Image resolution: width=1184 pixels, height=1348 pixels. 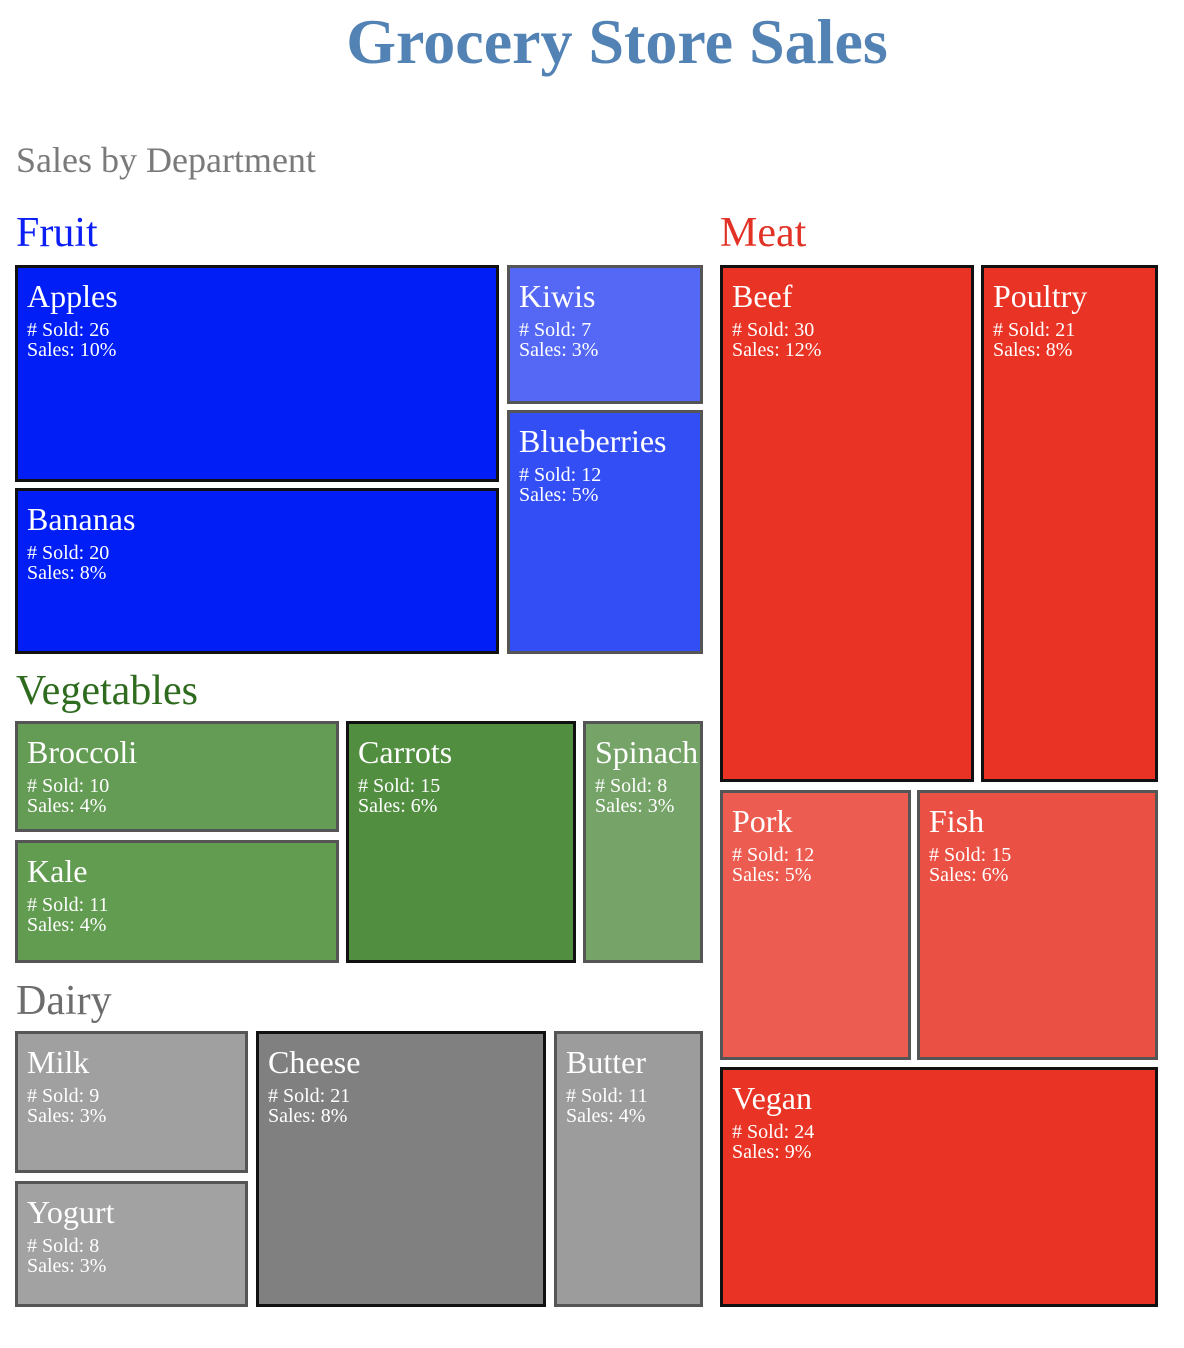 I want to click on treemap-cell-bananas: Bananas # Sold: 20 Sales: 8%, so click(x=257, y=571).